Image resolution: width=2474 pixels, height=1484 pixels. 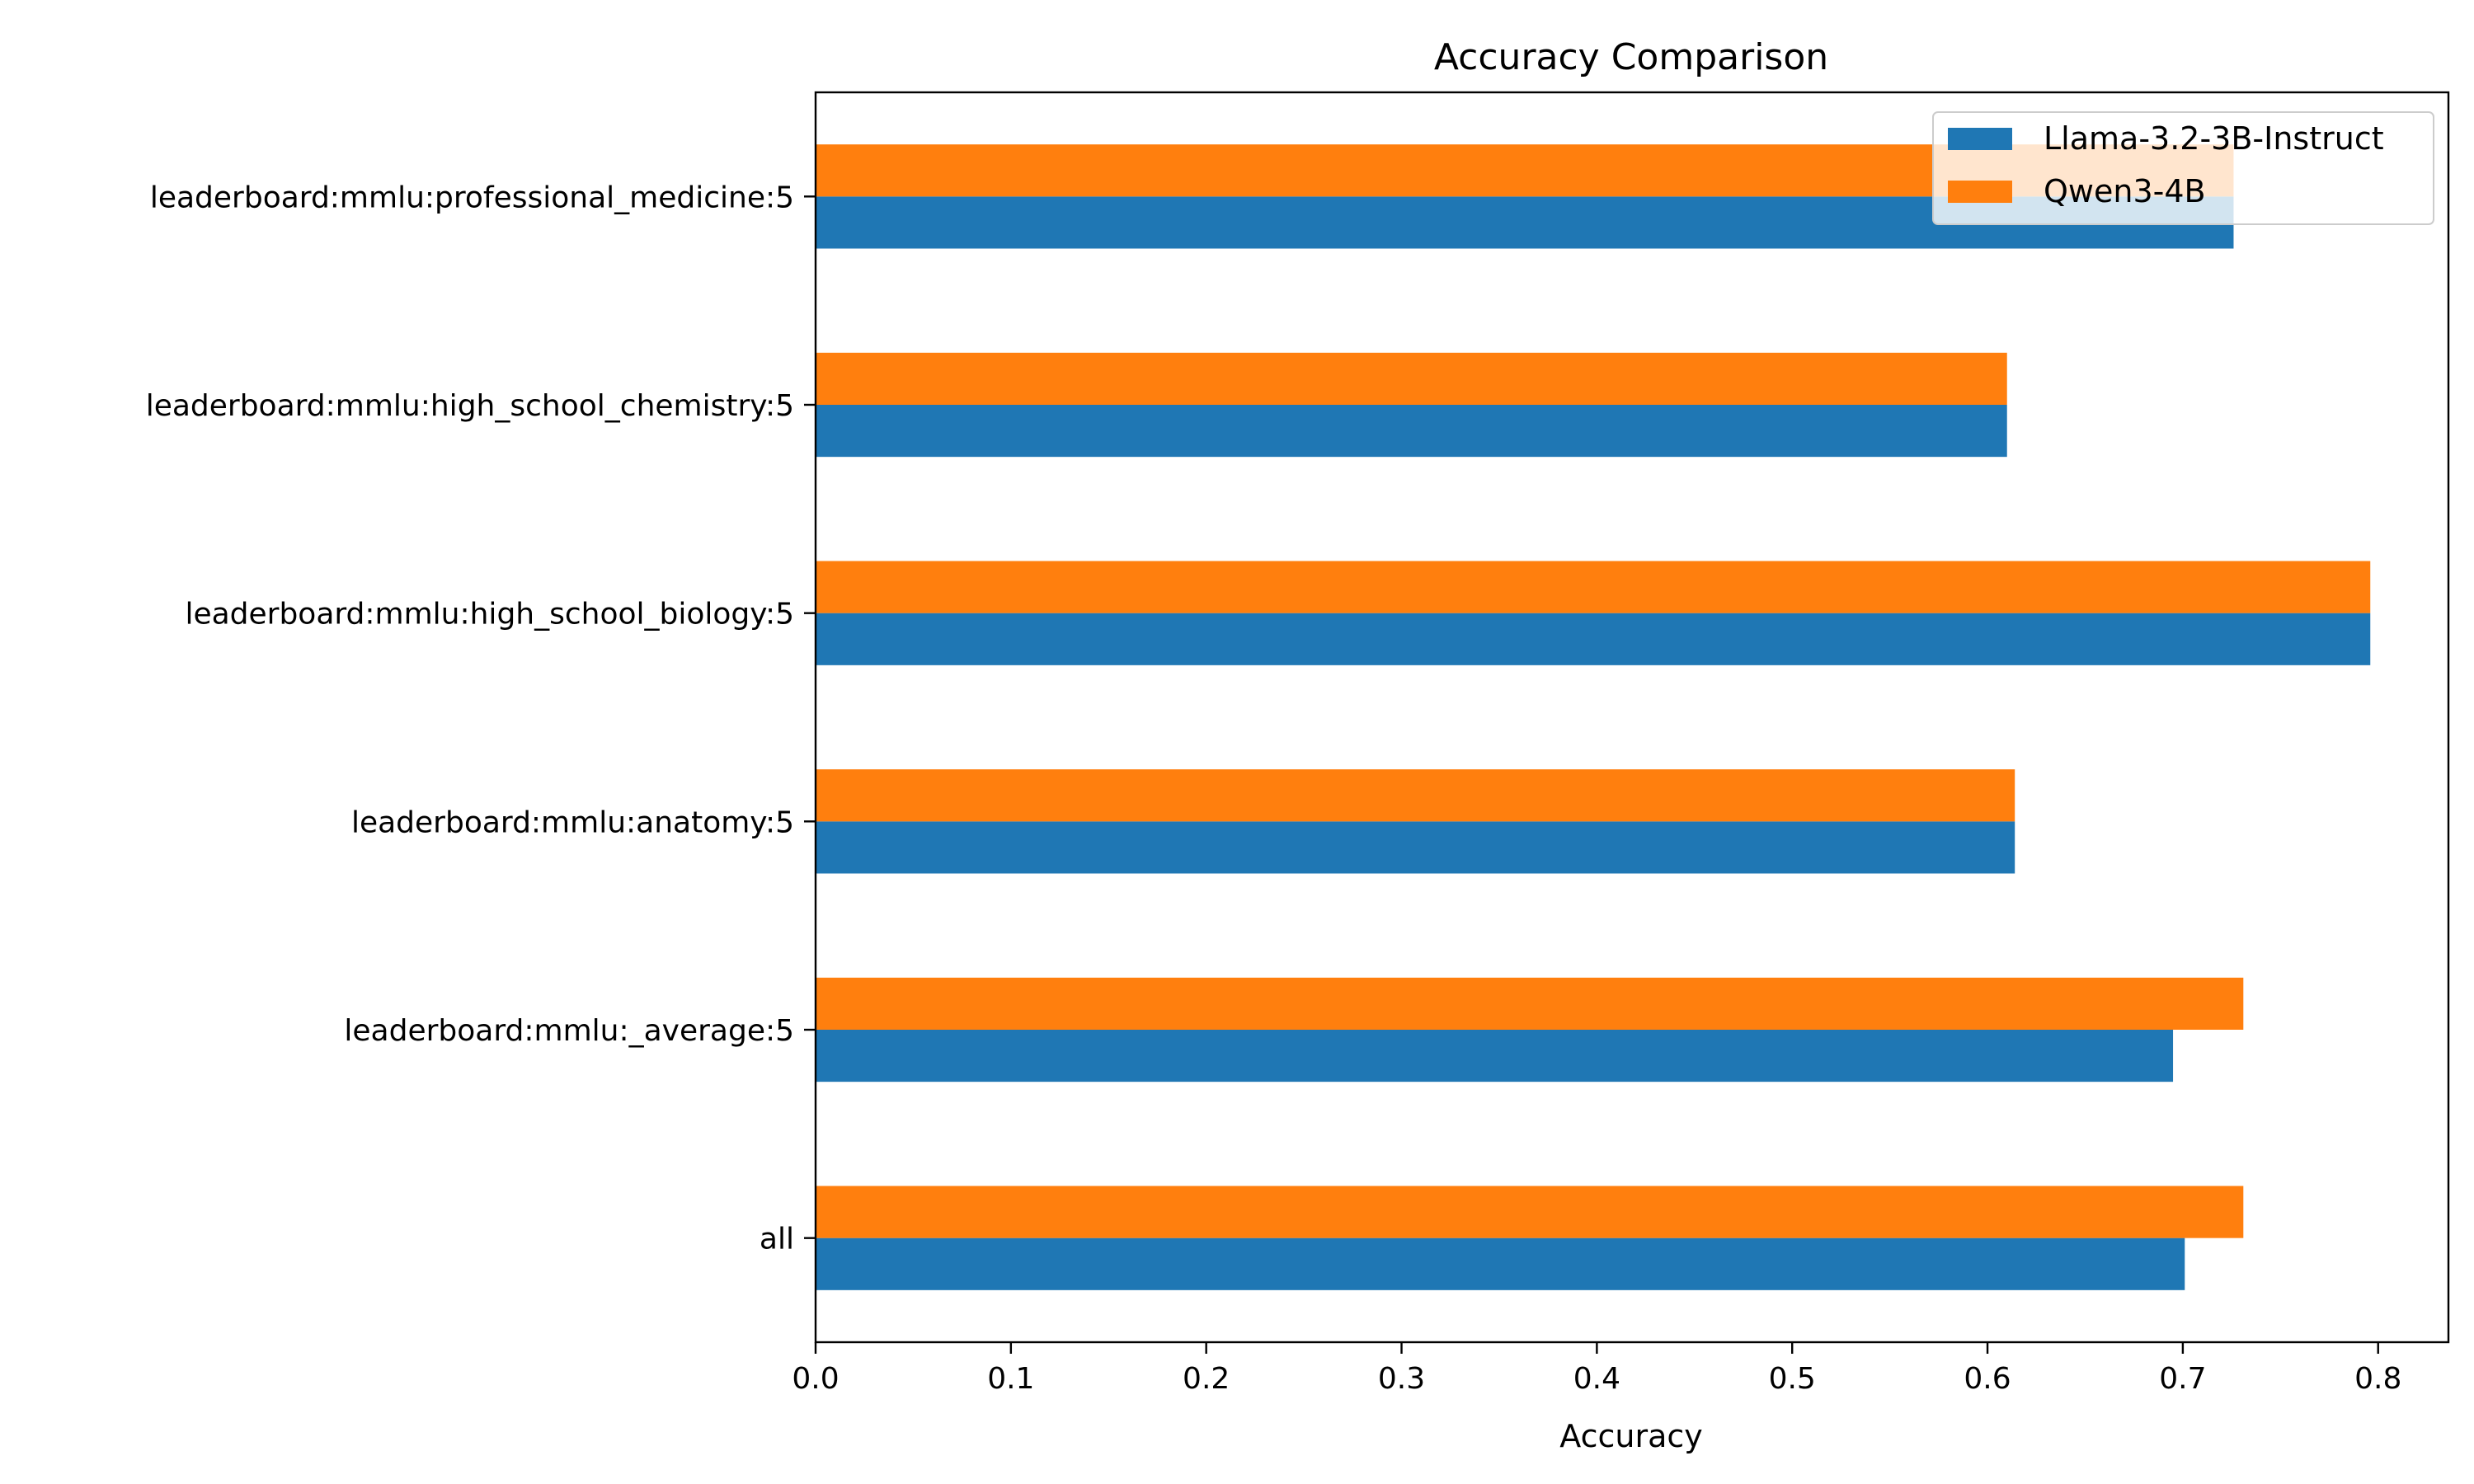 I want to click on legend: Llama-3.2-3B-Instruct Qwen3-4B, so click(x=2183, y=168).